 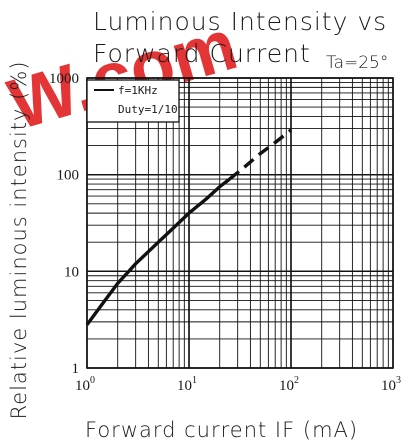 I want to click on chart-title-line2: Forward Current, so click(x=202, y=53).